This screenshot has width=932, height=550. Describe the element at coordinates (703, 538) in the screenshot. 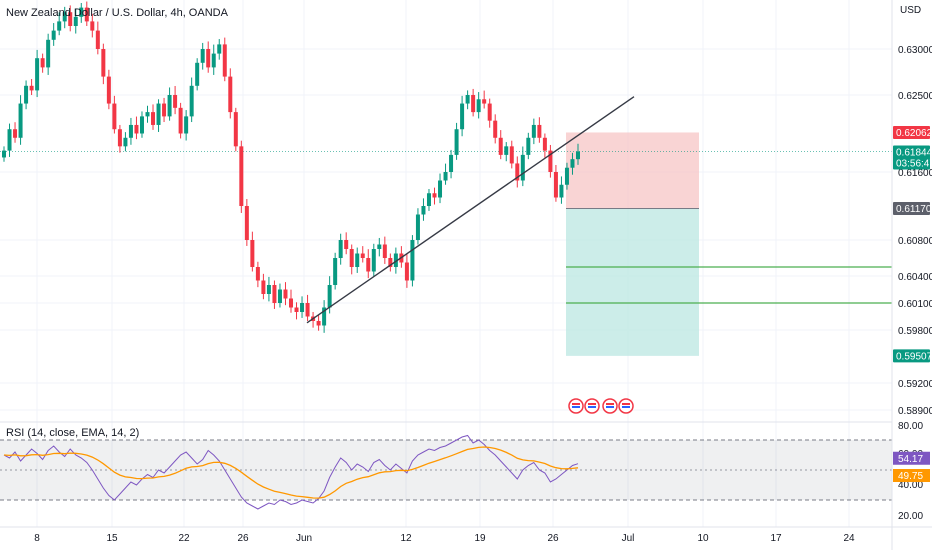

I see `time-tick-label: 10` at that location.